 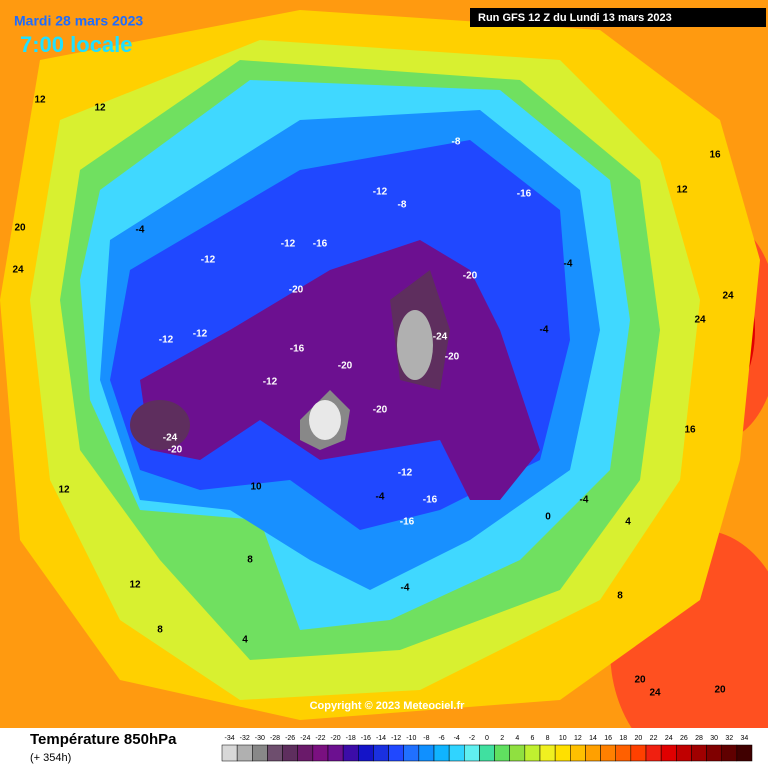 I want to click on scale-label: 14, so click(x=593, y=738).